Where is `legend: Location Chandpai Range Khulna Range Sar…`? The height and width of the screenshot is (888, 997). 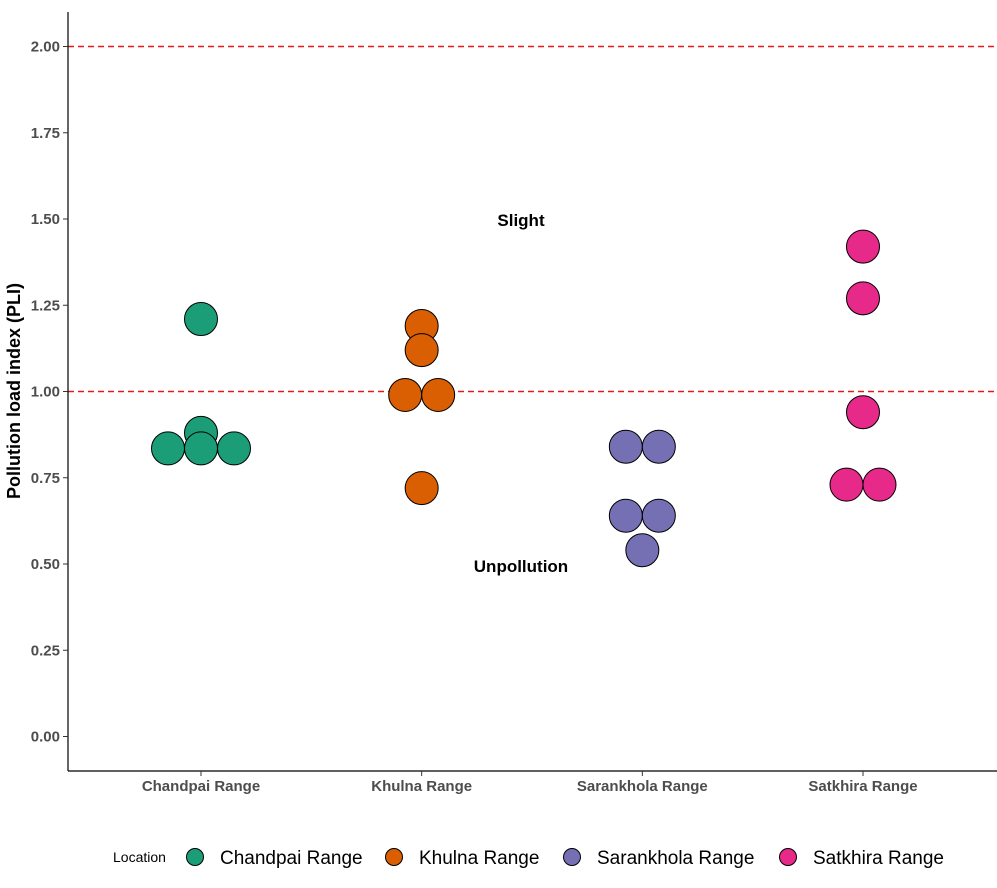
legend: Location Chandpai Range Khulna Range Sar… is located at coordinates (528, 858).